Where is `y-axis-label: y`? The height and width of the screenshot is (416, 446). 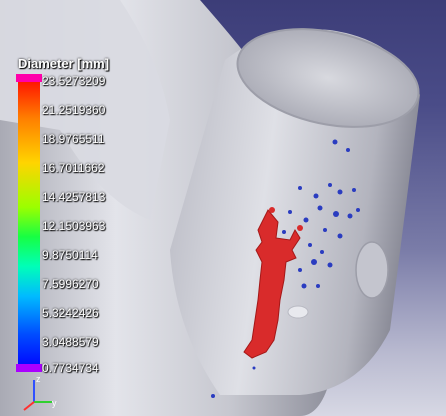 y-axis-label: y is located at coordinates (54, 403).